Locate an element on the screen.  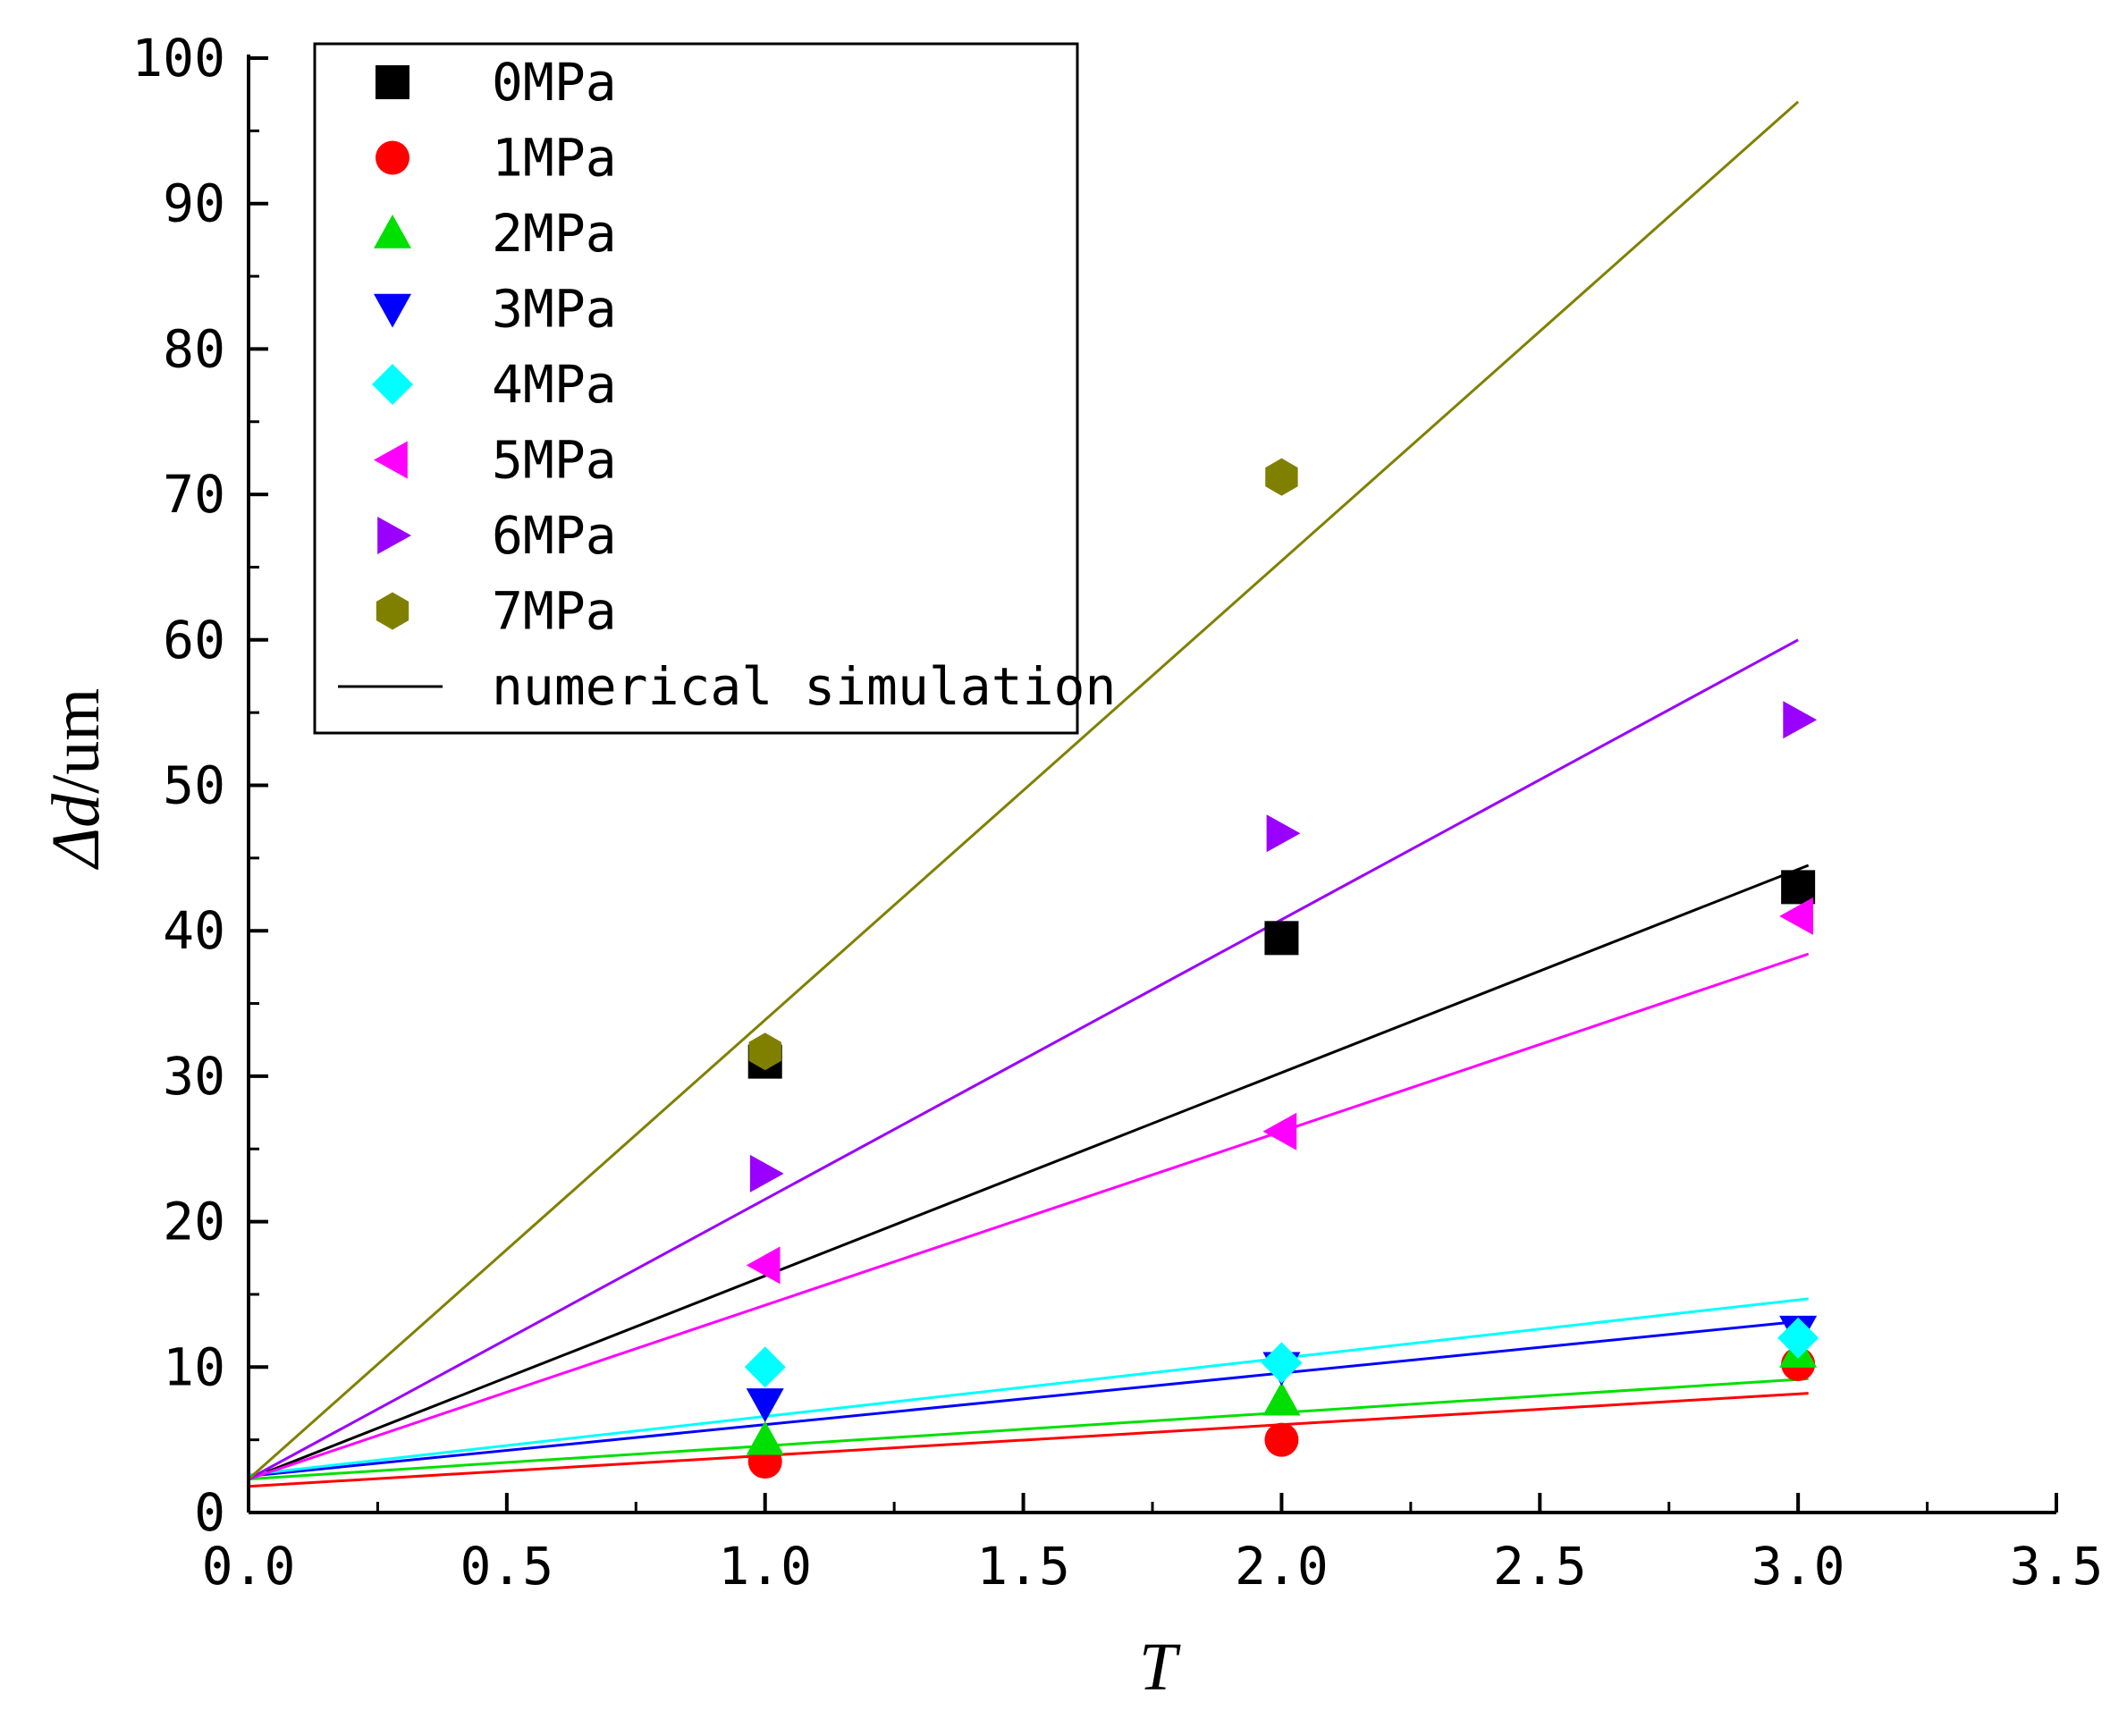
x-tick-label: 1.5 is located at coordinates (1023, 1566).